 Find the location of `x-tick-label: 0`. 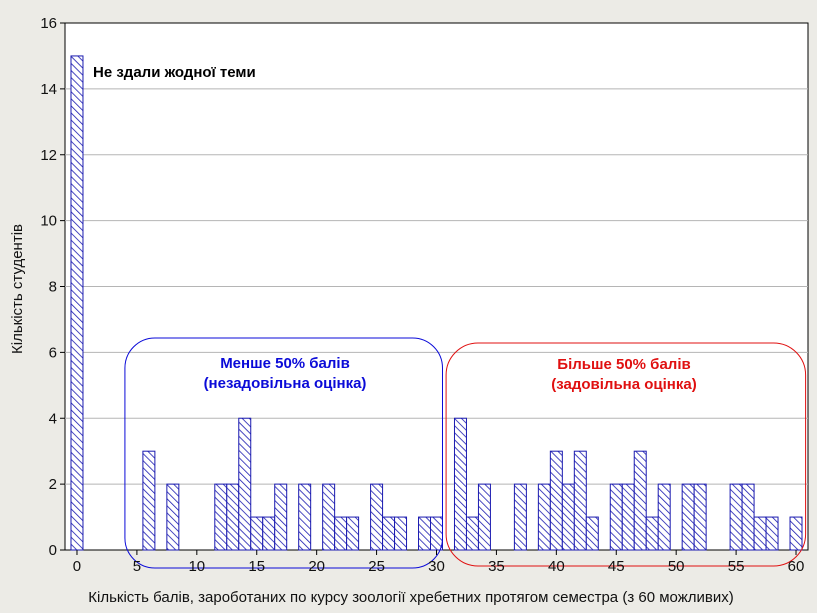

x-tick-label: 0 is located at coordinates (77, 566).